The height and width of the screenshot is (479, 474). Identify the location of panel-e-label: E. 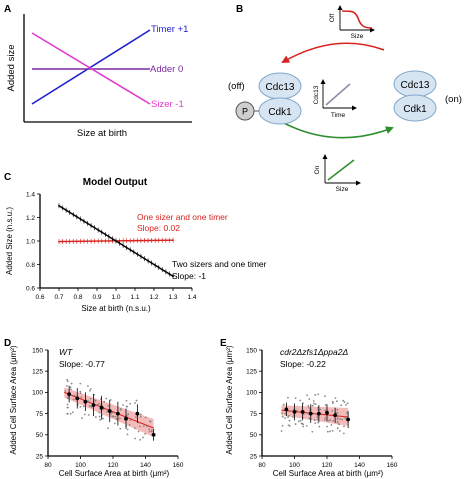
(223, 343).